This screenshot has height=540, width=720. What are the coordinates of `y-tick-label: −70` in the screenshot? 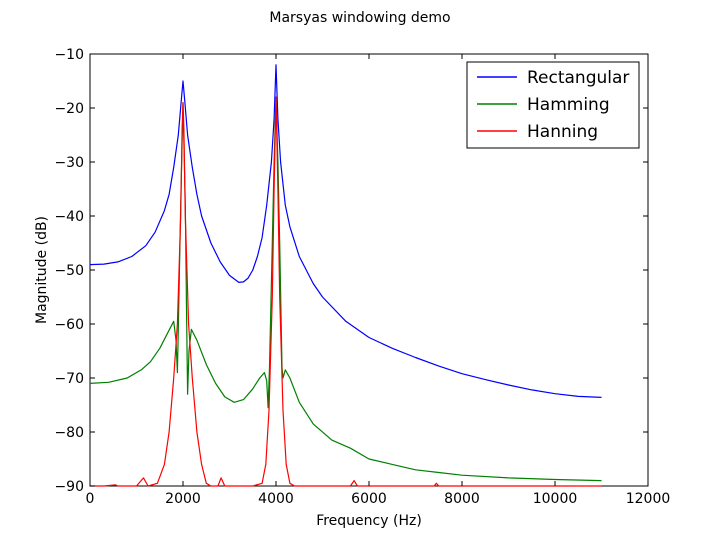 It's located at (69, 379).